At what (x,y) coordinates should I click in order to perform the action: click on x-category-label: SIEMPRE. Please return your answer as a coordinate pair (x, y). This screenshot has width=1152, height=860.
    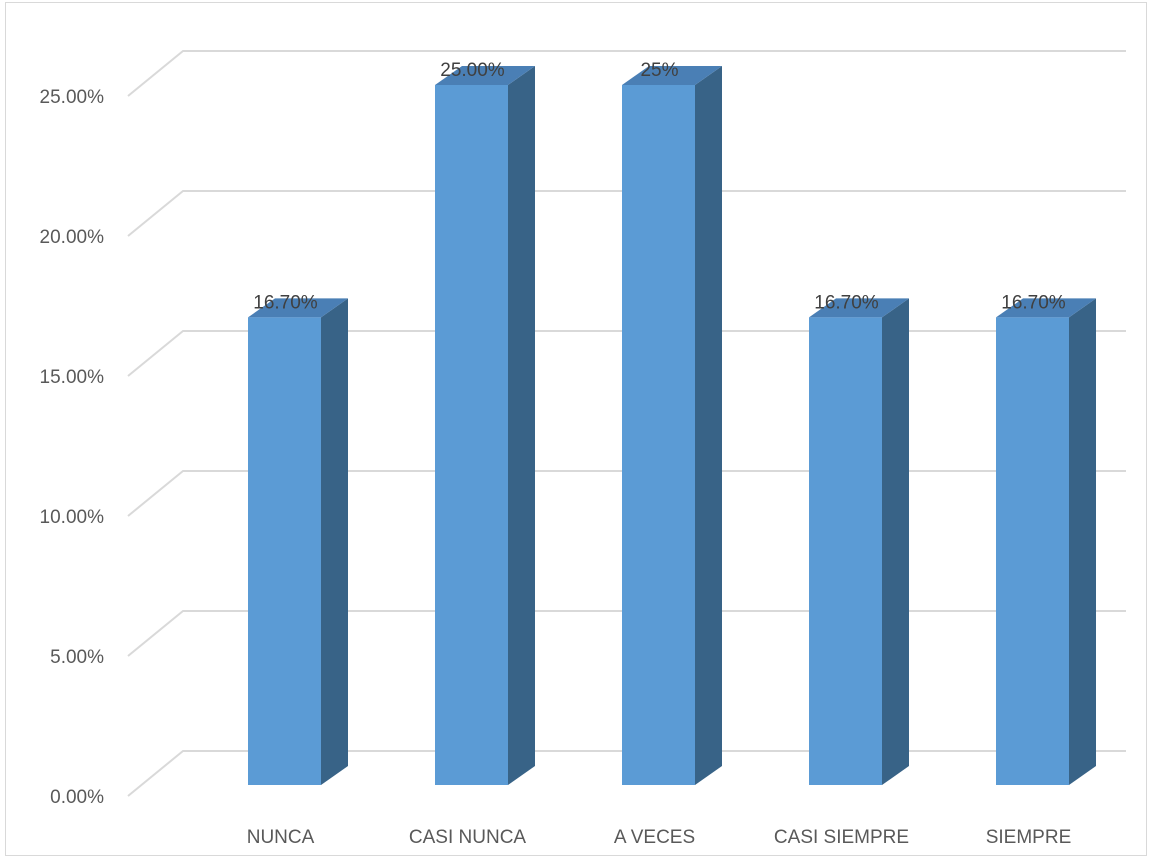
    Looking at the image, I should click on (1029, 837).